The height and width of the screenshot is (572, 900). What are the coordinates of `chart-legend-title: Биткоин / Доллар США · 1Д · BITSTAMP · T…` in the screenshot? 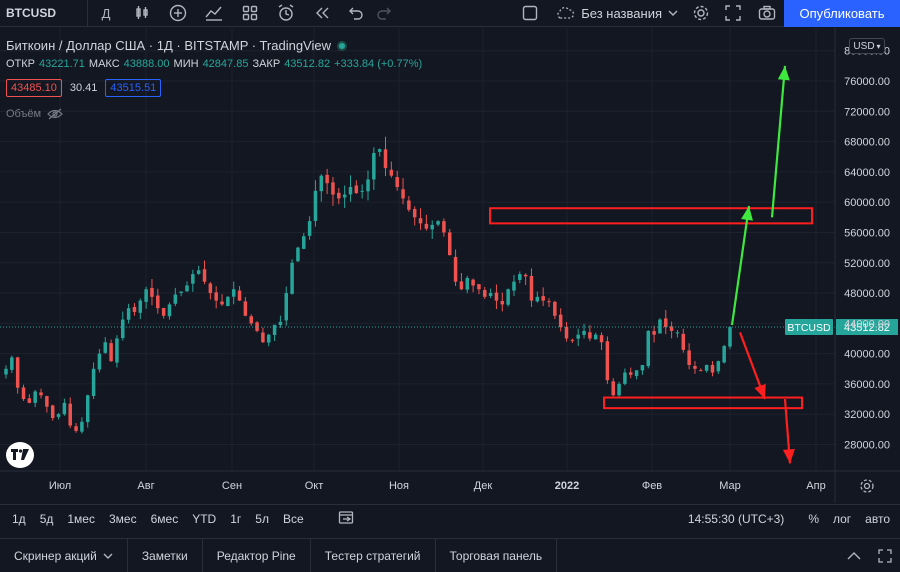 It's located at (176, 45).